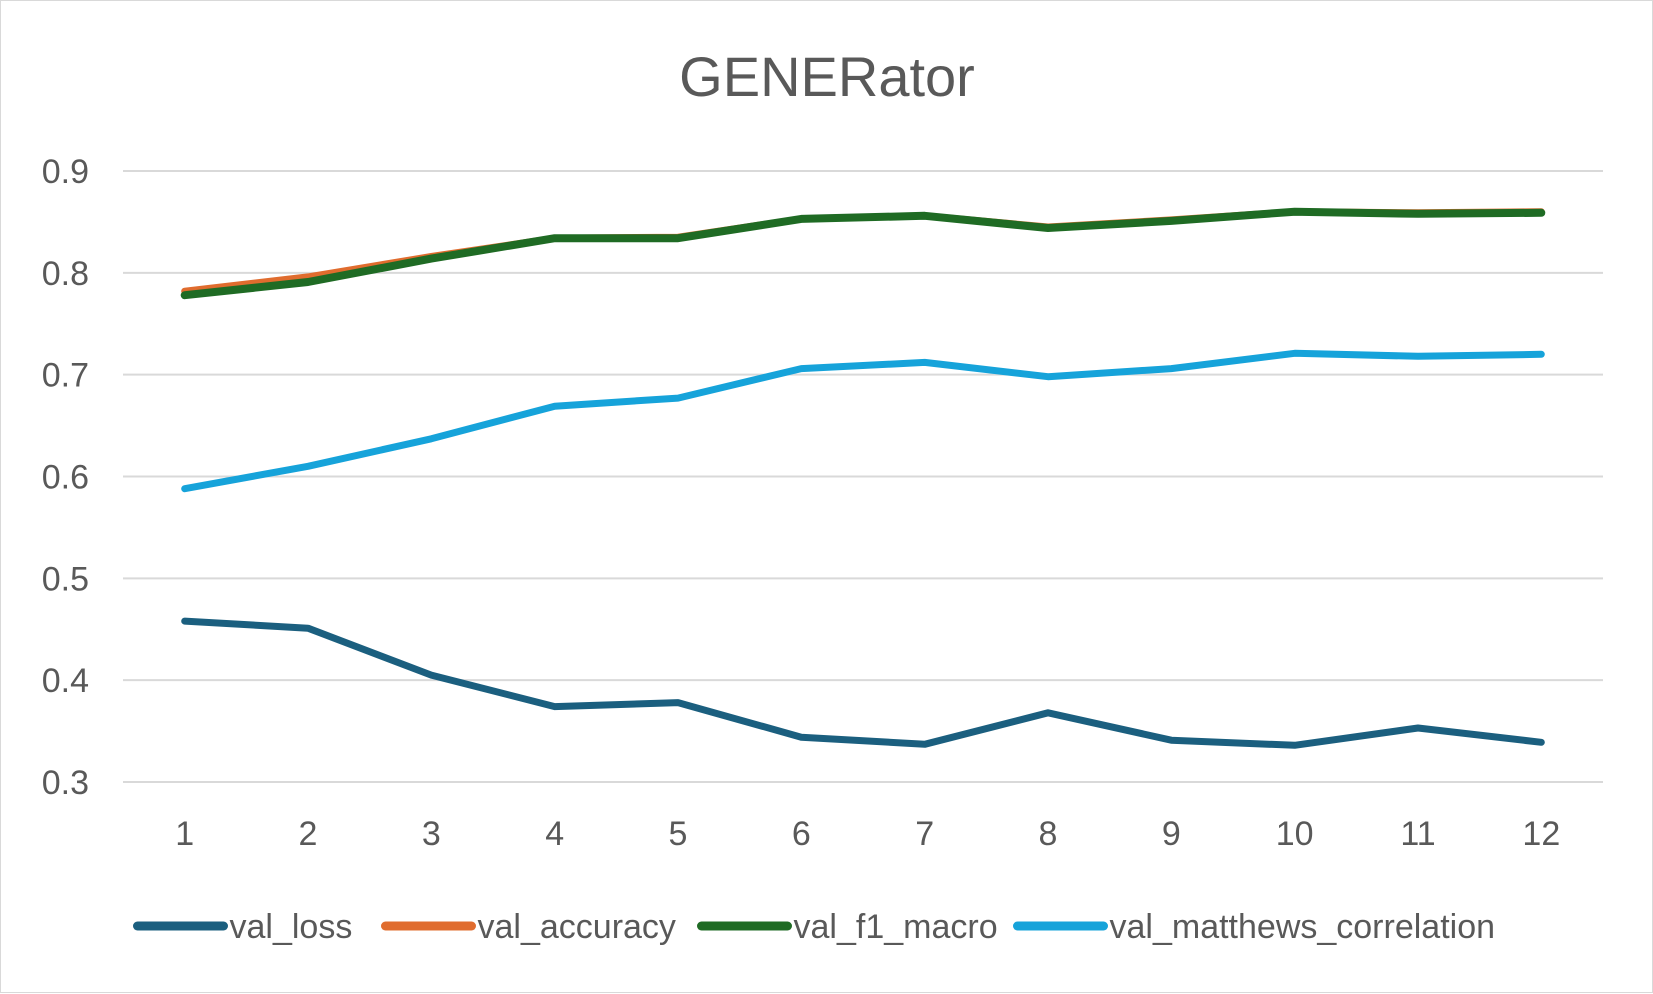 This screenshot has height=994, width=1653. Describe the element at coordinates (554, 834) in the screenshot. I see `x-tick-label: 4` at that location.